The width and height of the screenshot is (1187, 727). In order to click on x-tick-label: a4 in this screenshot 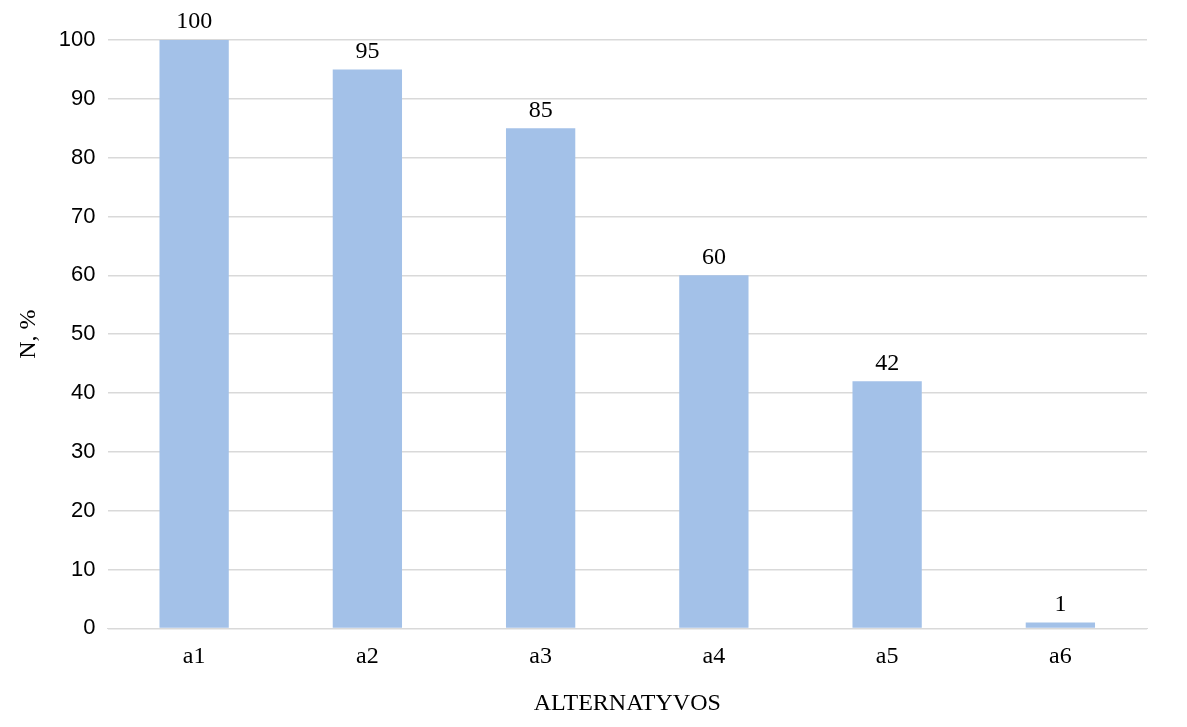, I will do `click(714, 655)`.